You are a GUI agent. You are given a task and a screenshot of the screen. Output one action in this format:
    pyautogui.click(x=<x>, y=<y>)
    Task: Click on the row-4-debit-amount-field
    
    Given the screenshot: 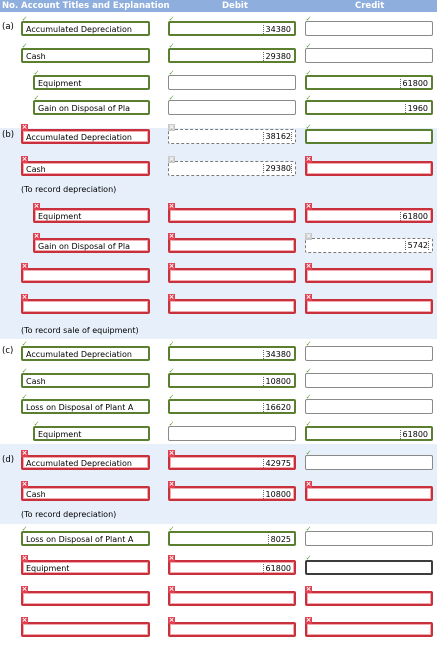 What is the action you would take?
    pyautogui.click(x=232, y=107)
    